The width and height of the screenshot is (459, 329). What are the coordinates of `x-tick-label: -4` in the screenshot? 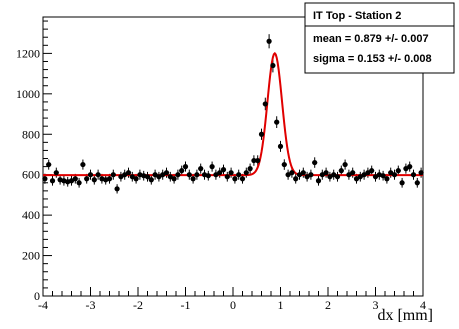 It's located at (43, 305).